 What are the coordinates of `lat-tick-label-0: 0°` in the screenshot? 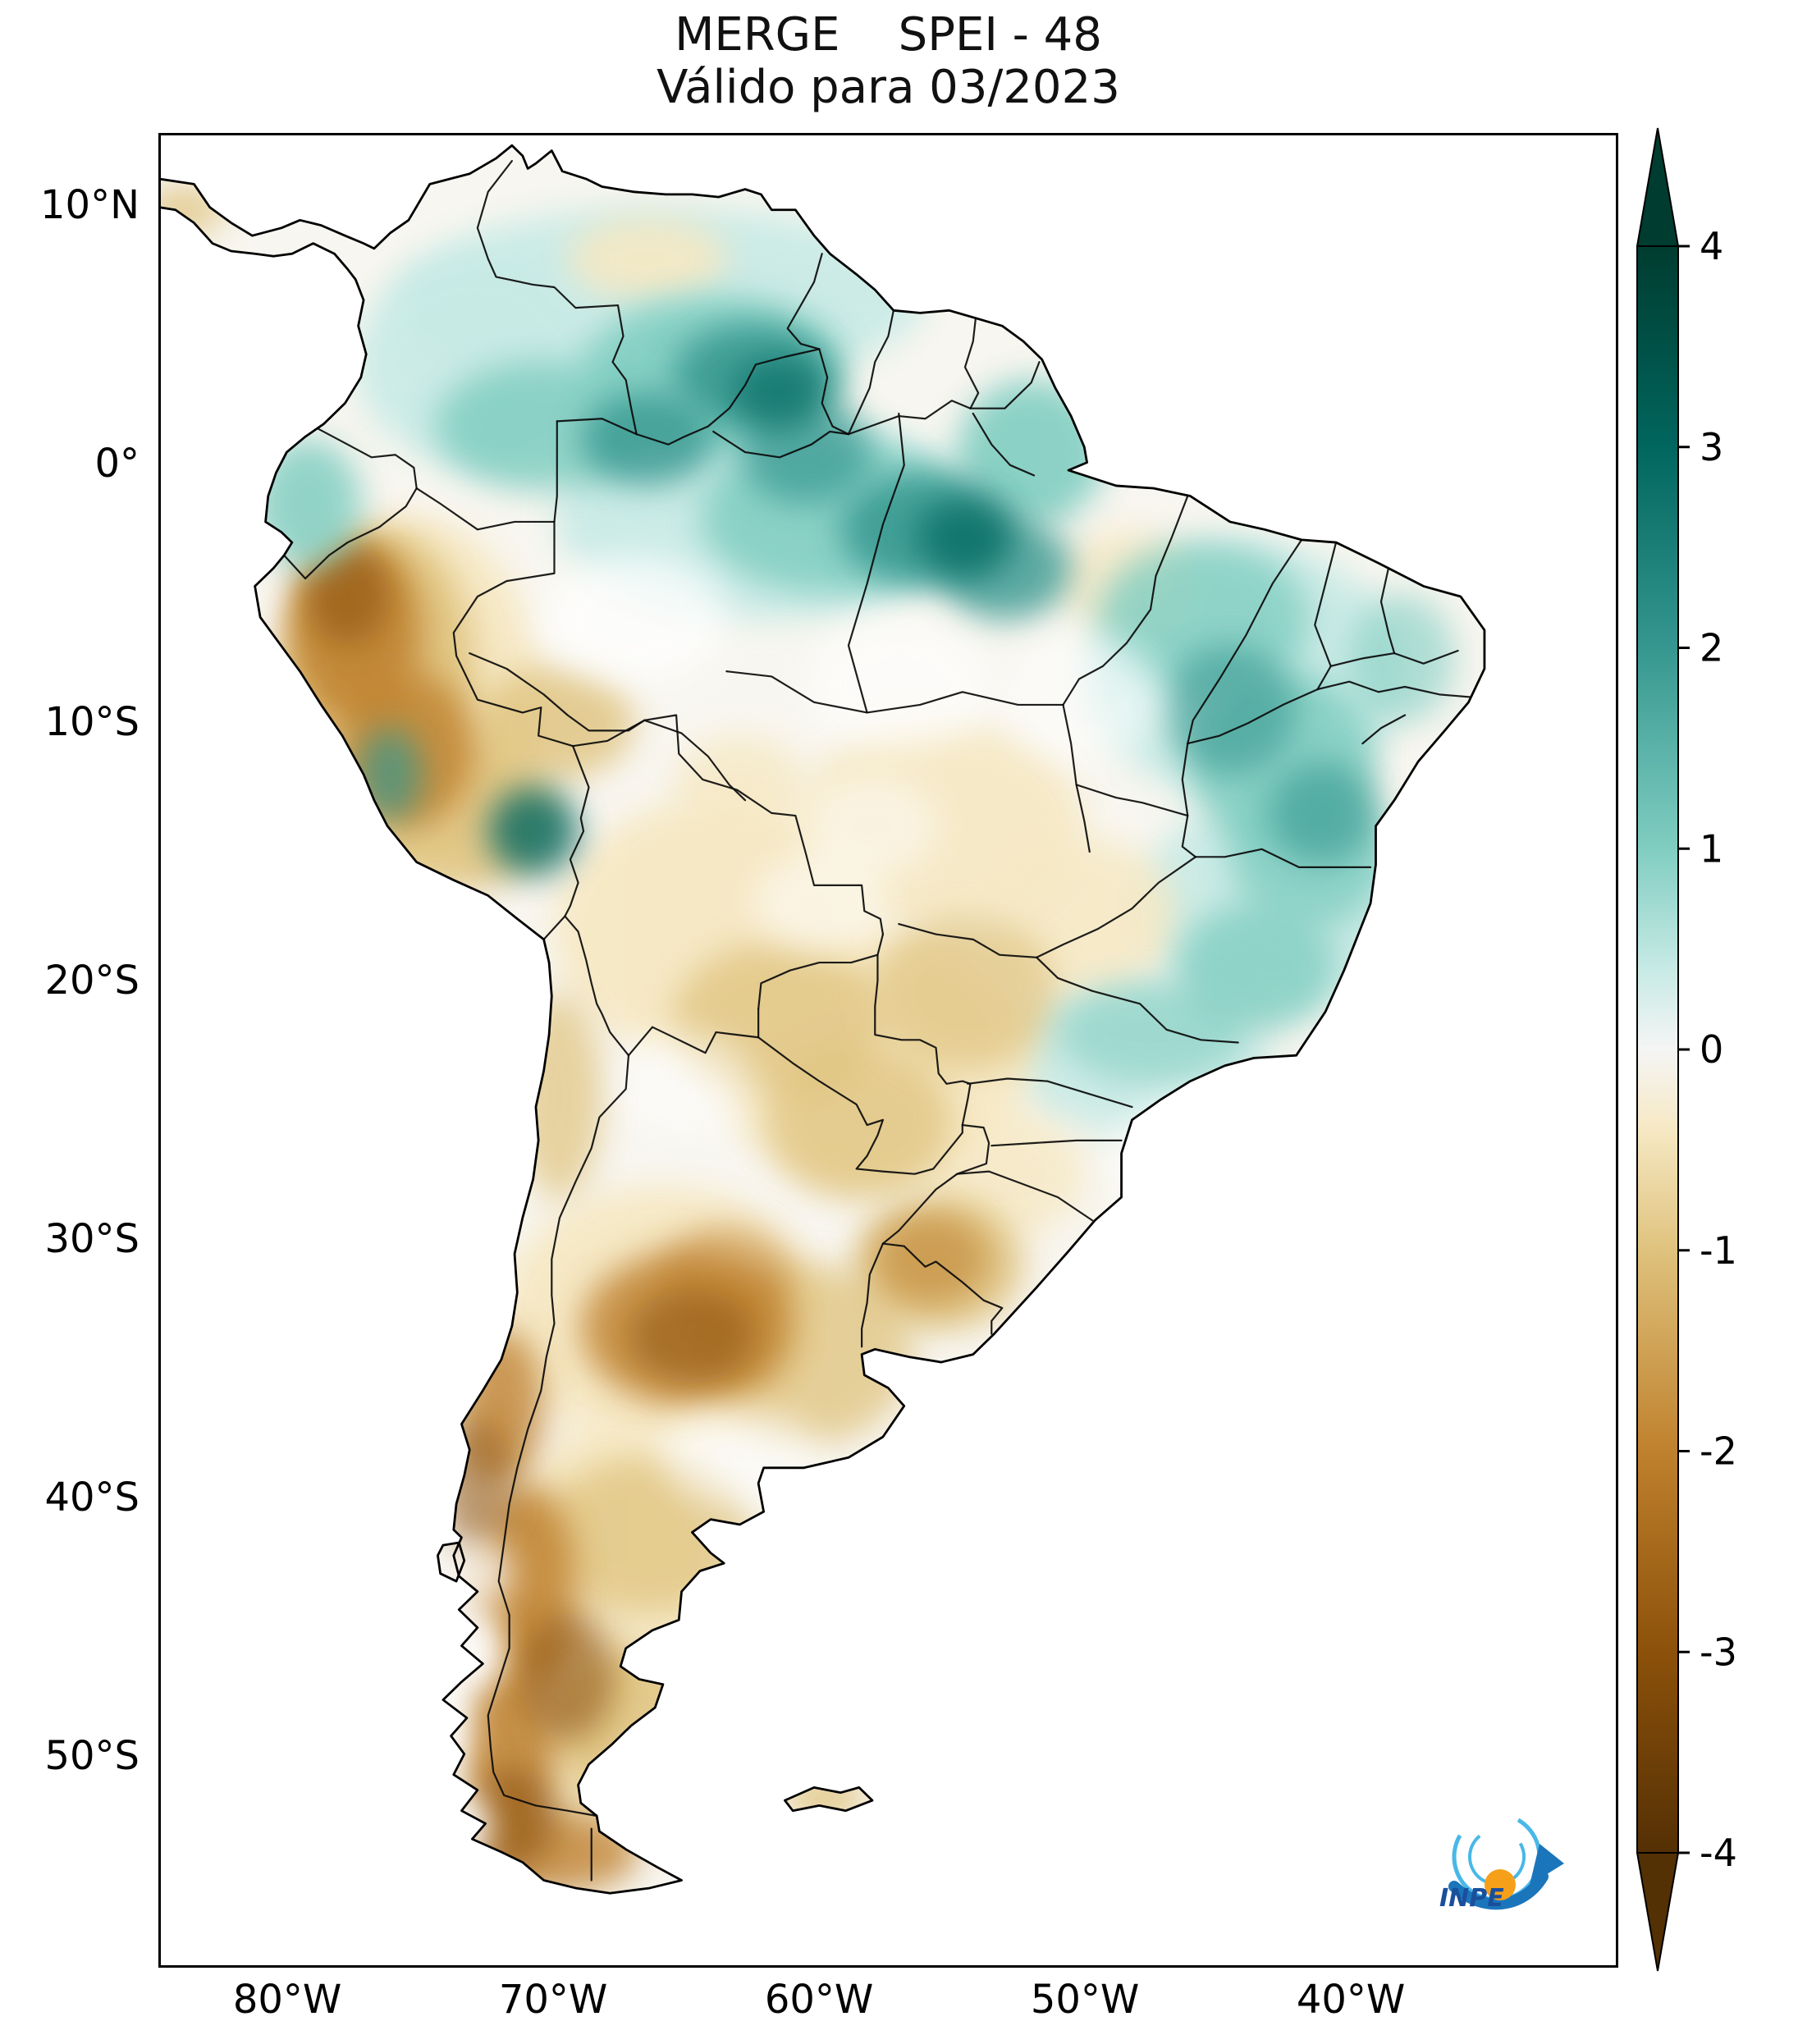 It's located at (117, 463).